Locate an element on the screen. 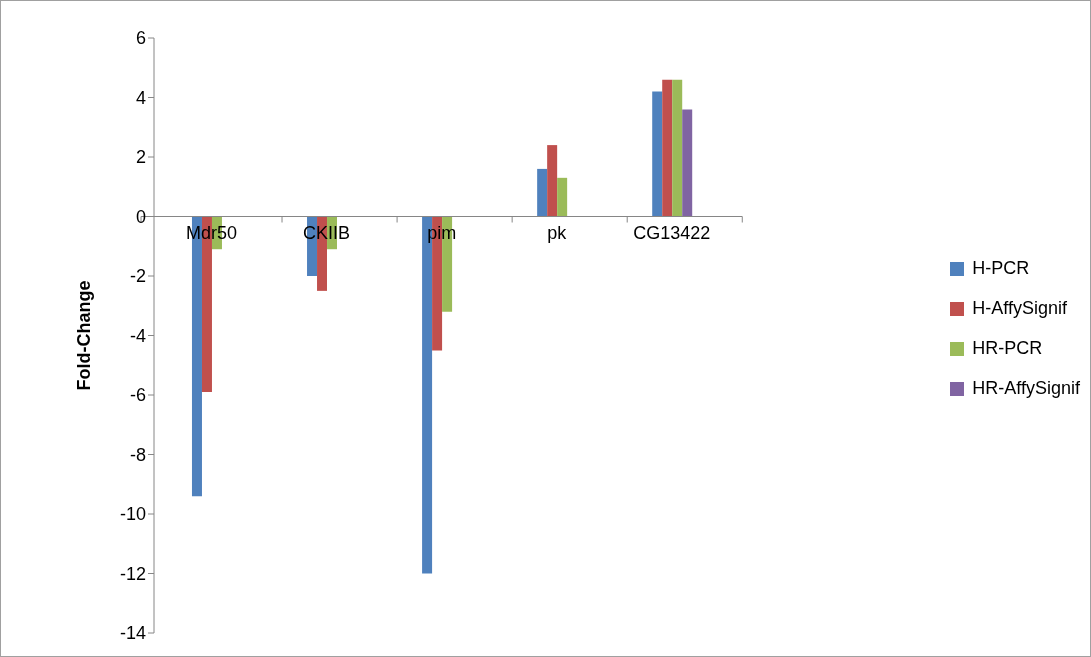 The height and width of the screenshot is (657, 1091). x-tick-label: pk is located at coordinates (557, 232).